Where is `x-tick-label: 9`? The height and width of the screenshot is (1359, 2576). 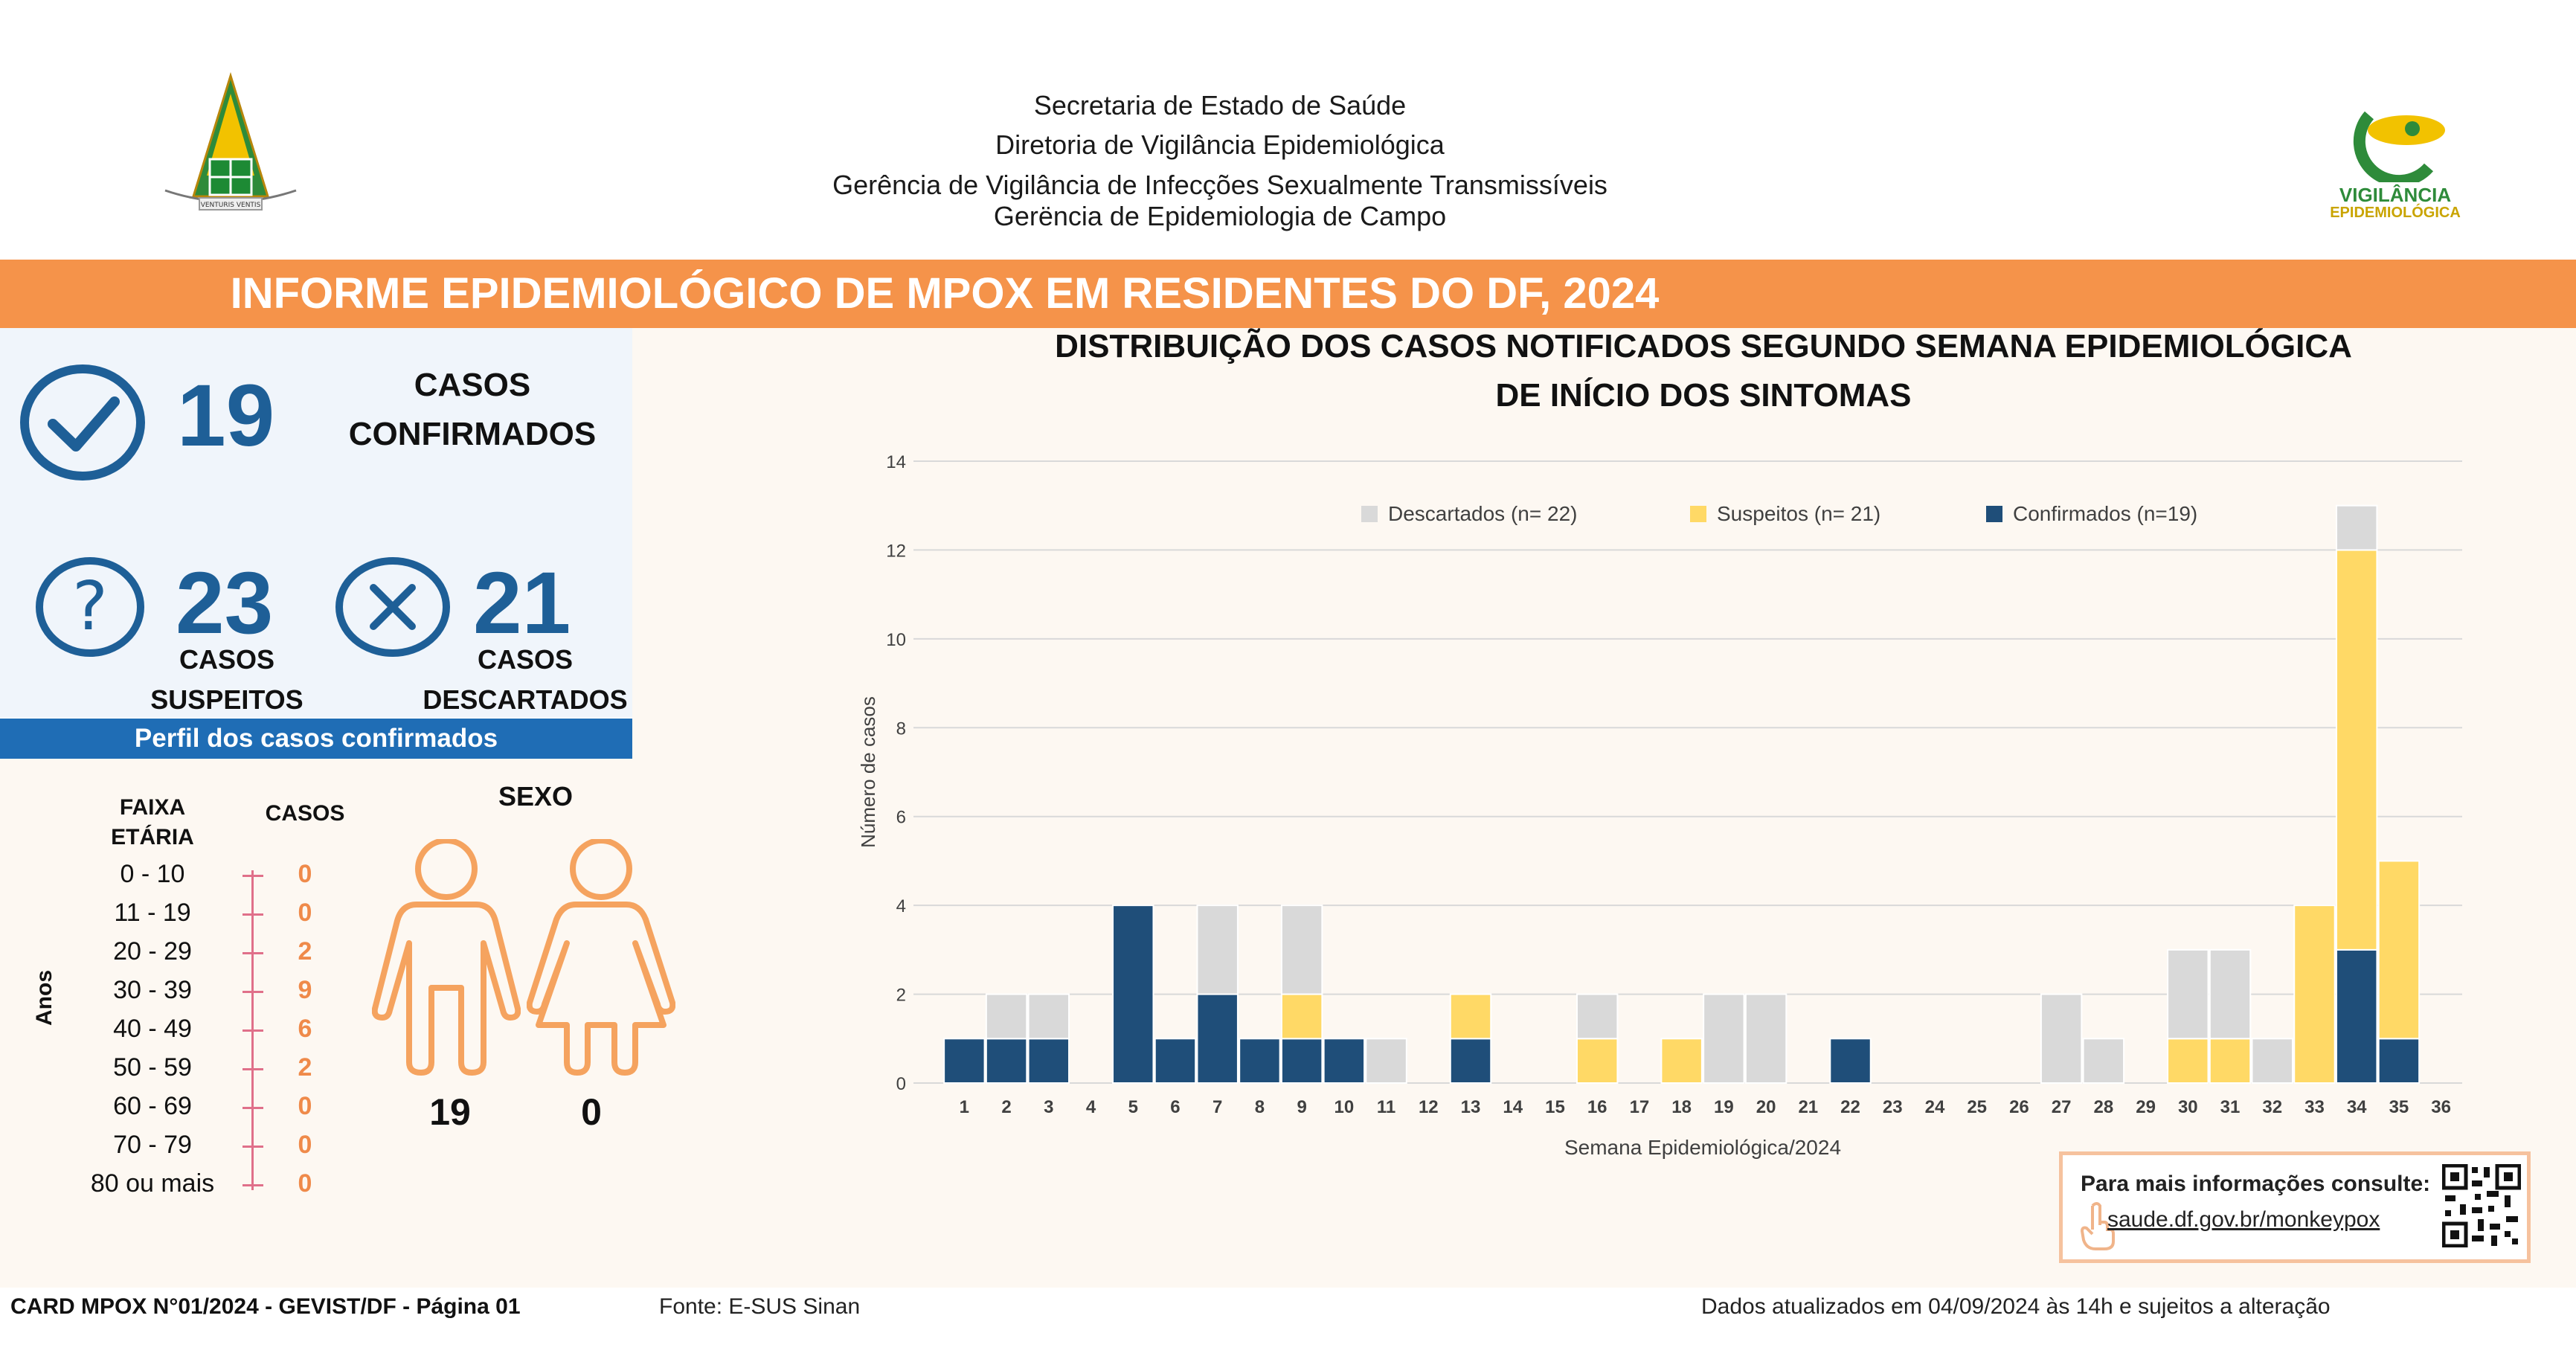 x-tick-label: 9 is located at coordinates (1301, 1107).